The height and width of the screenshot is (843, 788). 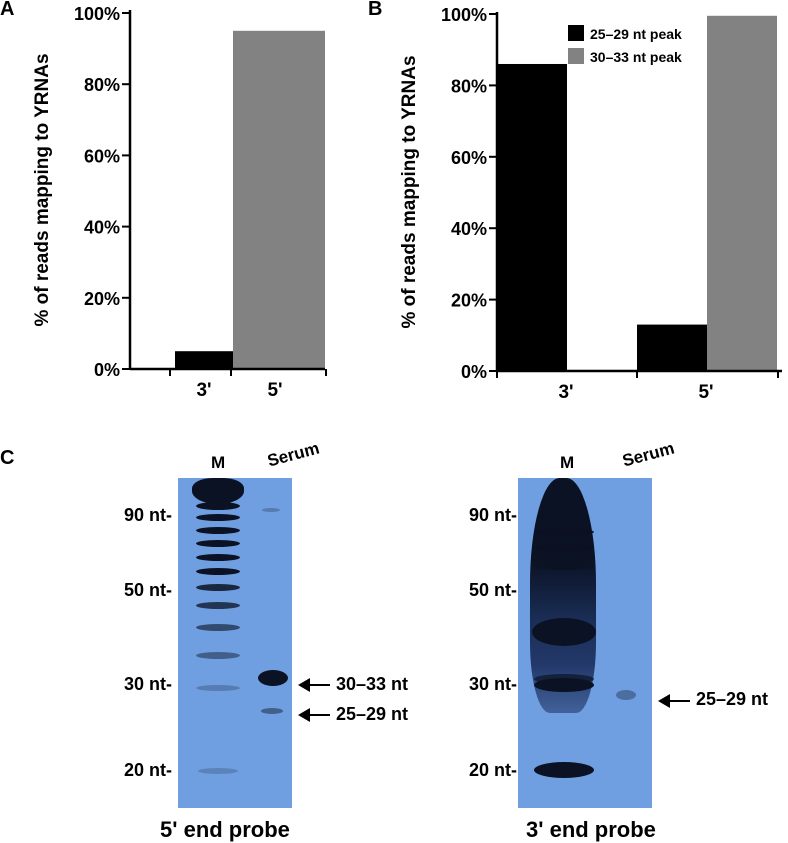 I want to click on gel-right-marker-50: 50 nt-, so click(x=492, y=590).